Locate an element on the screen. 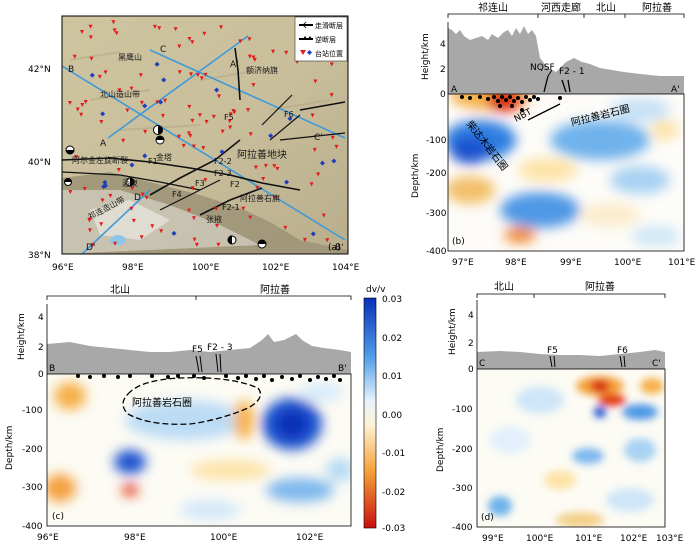 The width and height of the screenshot is (700, 550). label-alxa-block: 阿拉善地块 is located at coordinates (262, 154).